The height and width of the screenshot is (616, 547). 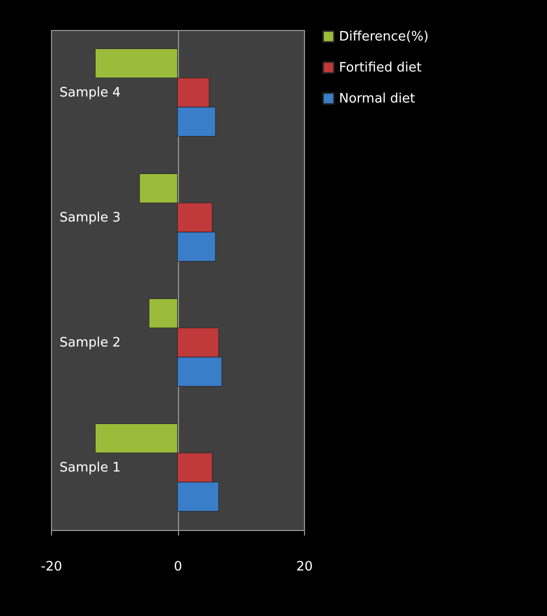 I want to click on y-tick-label: Sample 2, so click(x=90, y=343).